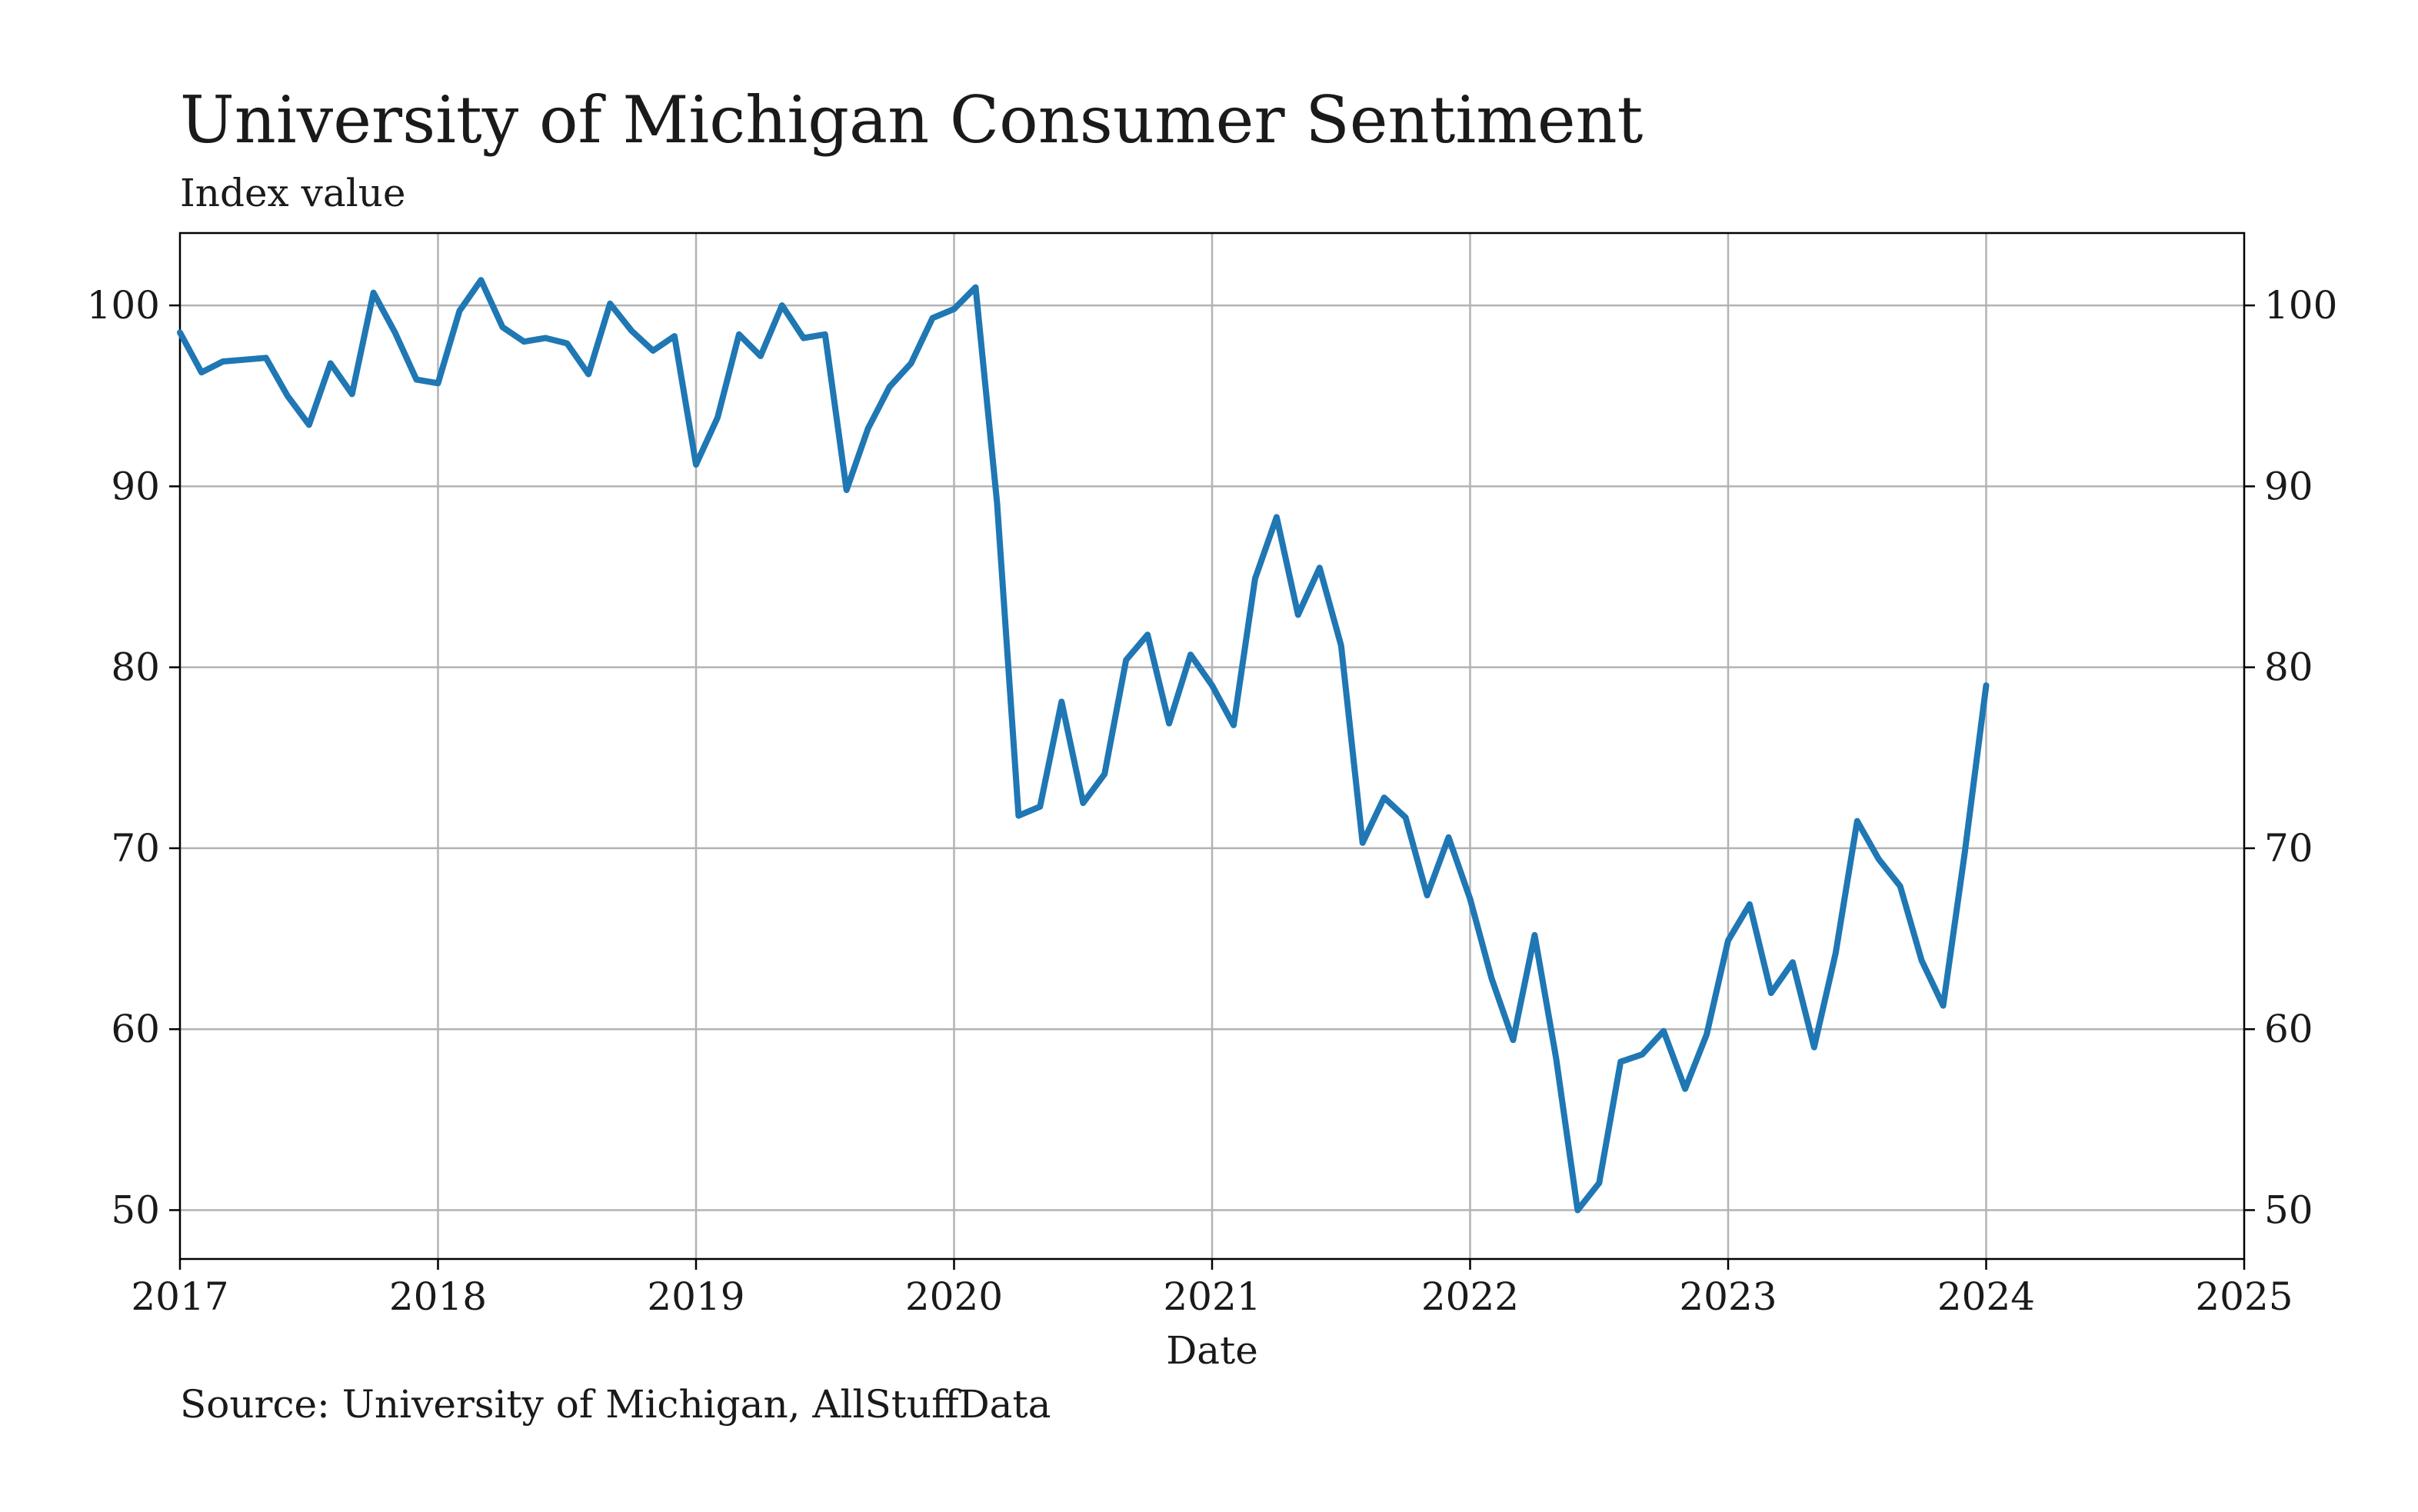 This screenshot has height=1512, width=2418. What do you see at coordinates (135, 486) in the screenshot?
I see `y-tick-label-left: 90` at bounding box center [135, 486].